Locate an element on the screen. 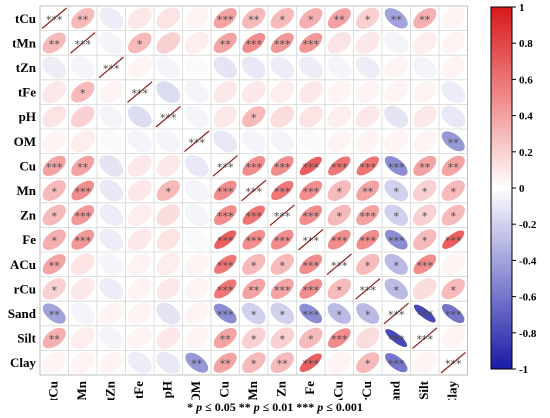 This screenshot has height=418, width=550. column-label-Mn: Mn is located at coordinates (252, 390).